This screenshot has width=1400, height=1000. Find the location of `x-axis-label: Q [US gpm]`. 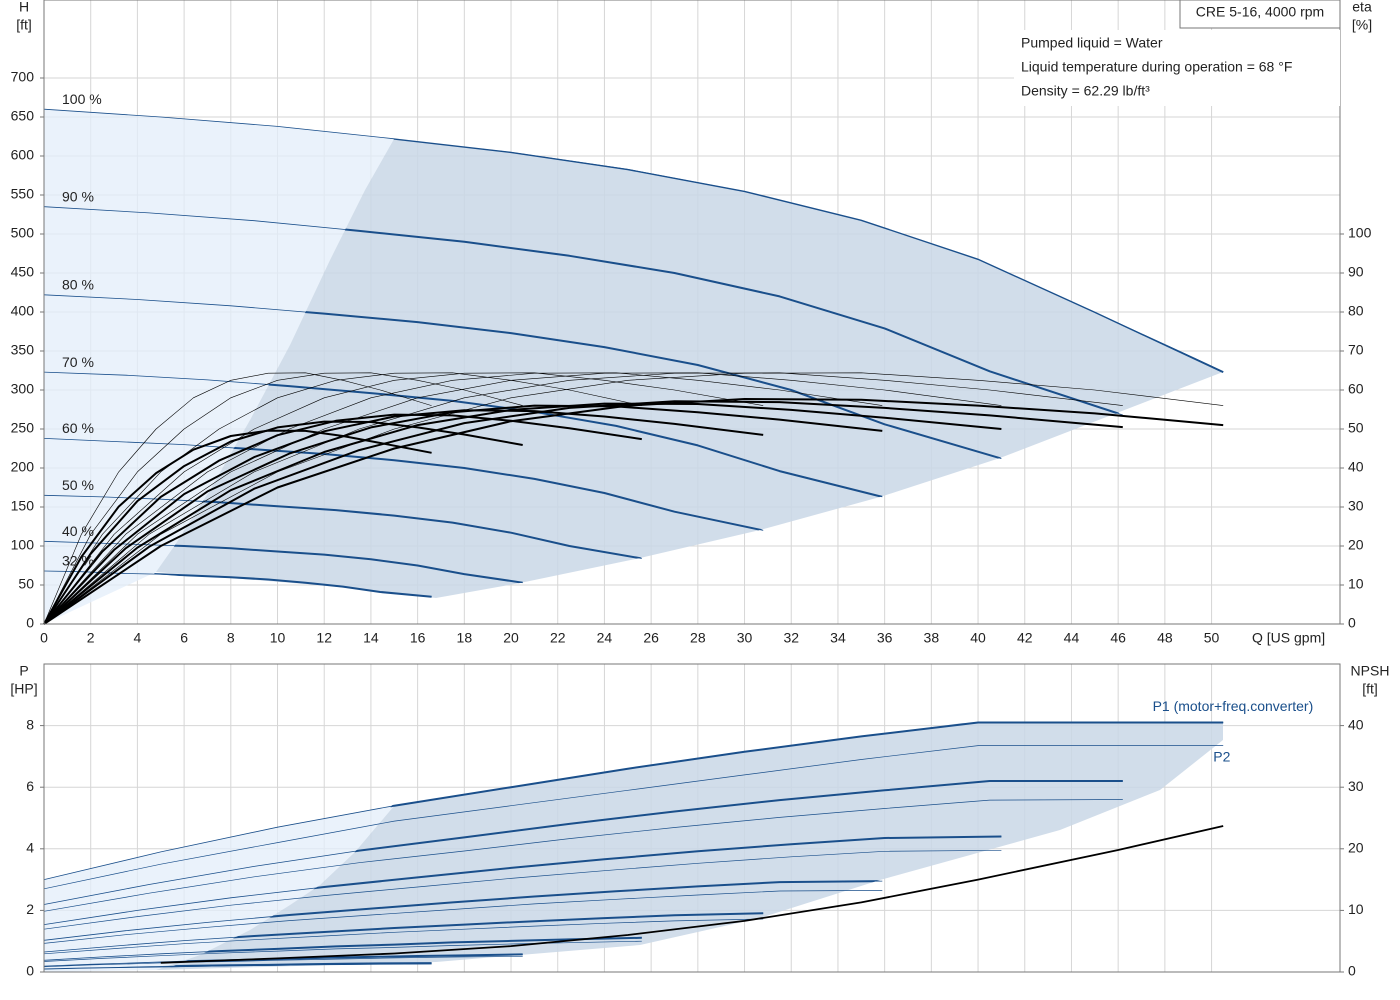

x-axis-label: Q [US gpm] is located at coordinates (1288, 638).